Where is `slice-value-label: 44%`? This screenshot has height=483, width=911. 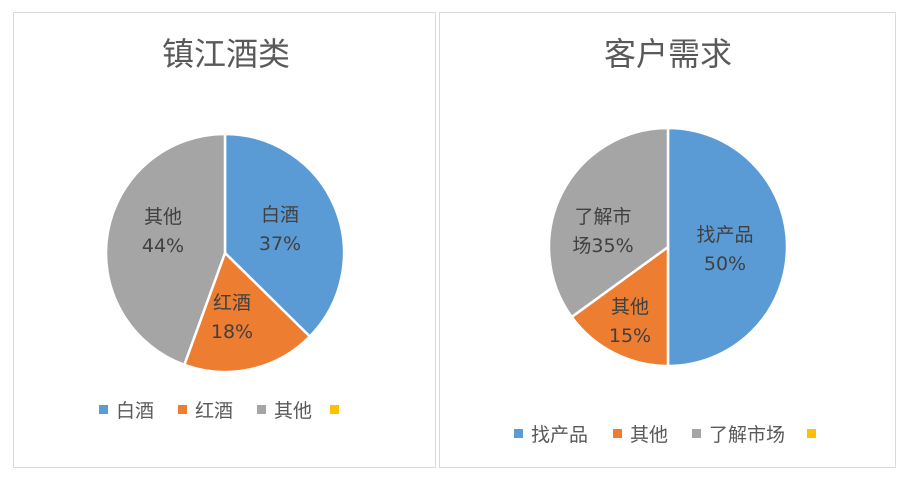 slice-value-label: 44% is located at coordinates (163, 246).